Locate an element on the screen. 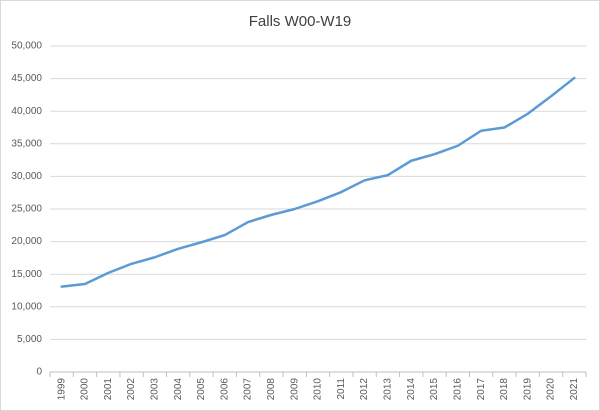 Image resolution: width=600 pixels, height=411 pixels. y-tick-label: 50,000 is located at coordinates (26, 46).